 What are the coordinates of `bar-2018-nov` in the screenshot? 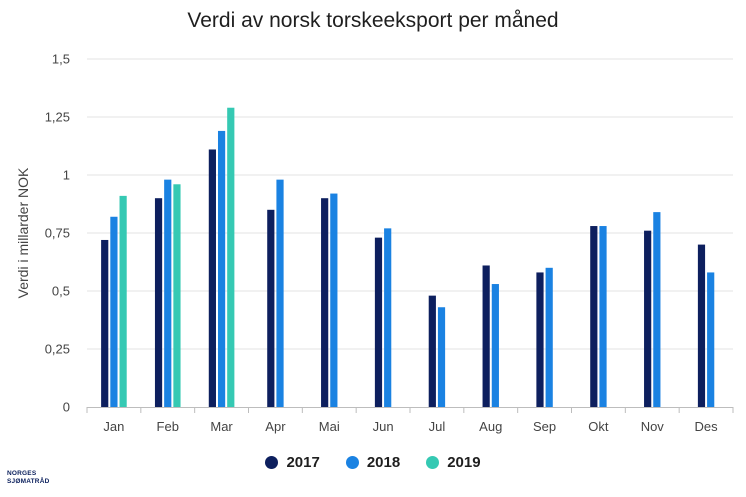 It's located at (657, 309).